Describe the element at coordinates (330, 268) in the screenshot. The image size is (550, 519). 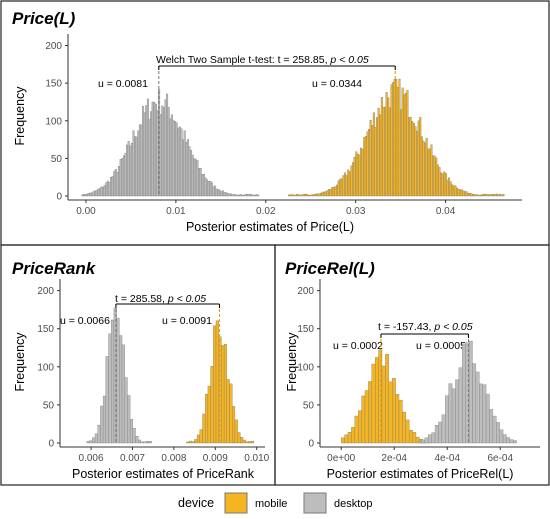
I see `panel-pricerel-l-title: PriceRel(L)` at that location.